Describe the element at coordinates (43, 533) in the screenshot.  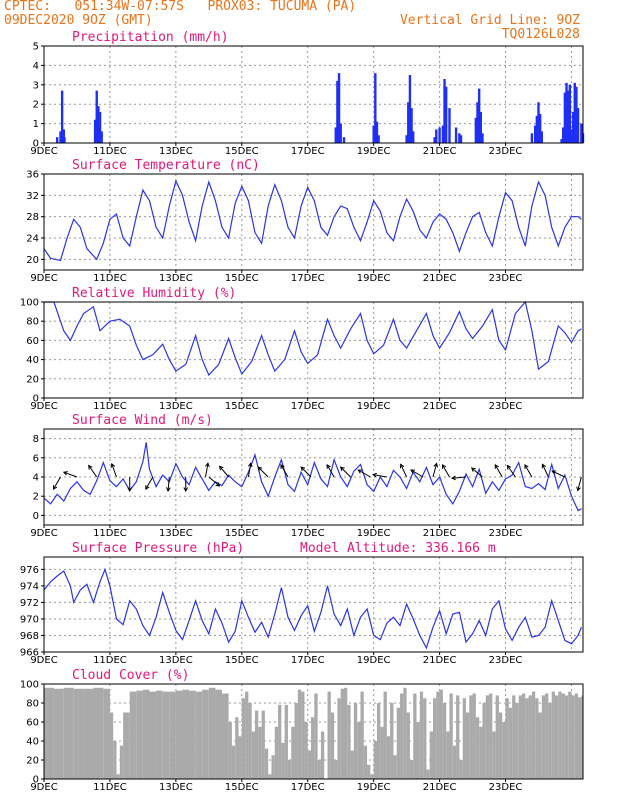
I see `x-tick-label: 9DEC` at that location.